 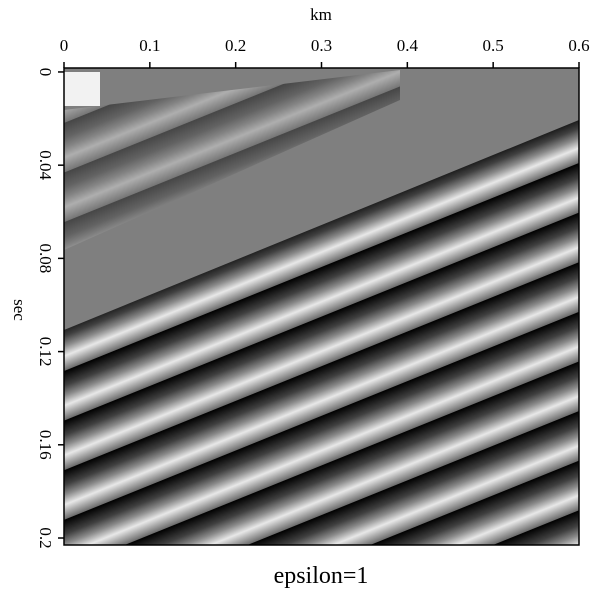 What do you see at coordinates (45, 537) in the screenshot?
I see `y-tick-label: 0.2` at bounding box center [45, 537].